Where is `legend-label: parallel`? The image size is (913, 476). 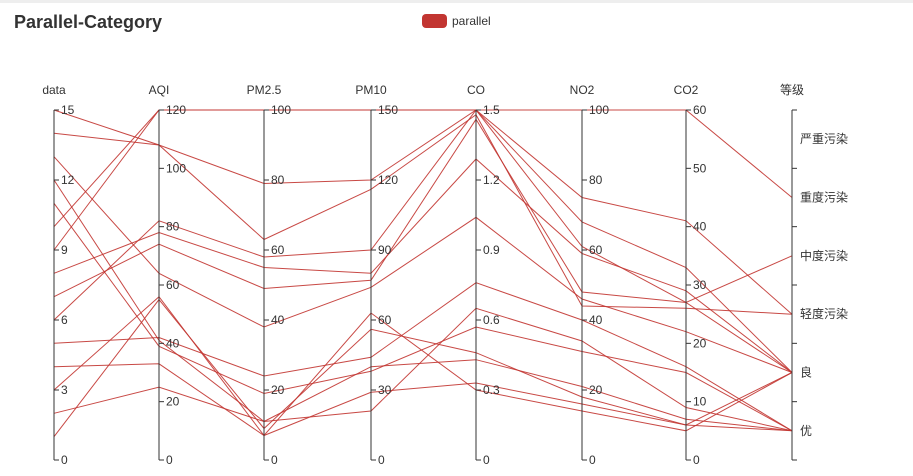 legend-label: parallel is located at coordinates (471, 21).